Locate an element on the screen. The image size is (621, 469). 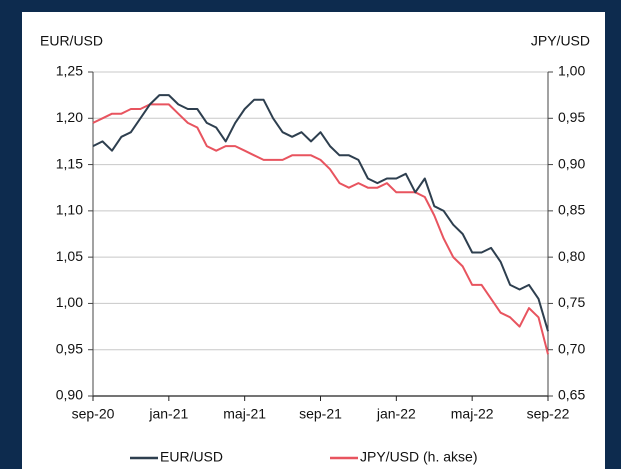
y2-axis-title: JPY/USD is located at coordinates (560, 41).